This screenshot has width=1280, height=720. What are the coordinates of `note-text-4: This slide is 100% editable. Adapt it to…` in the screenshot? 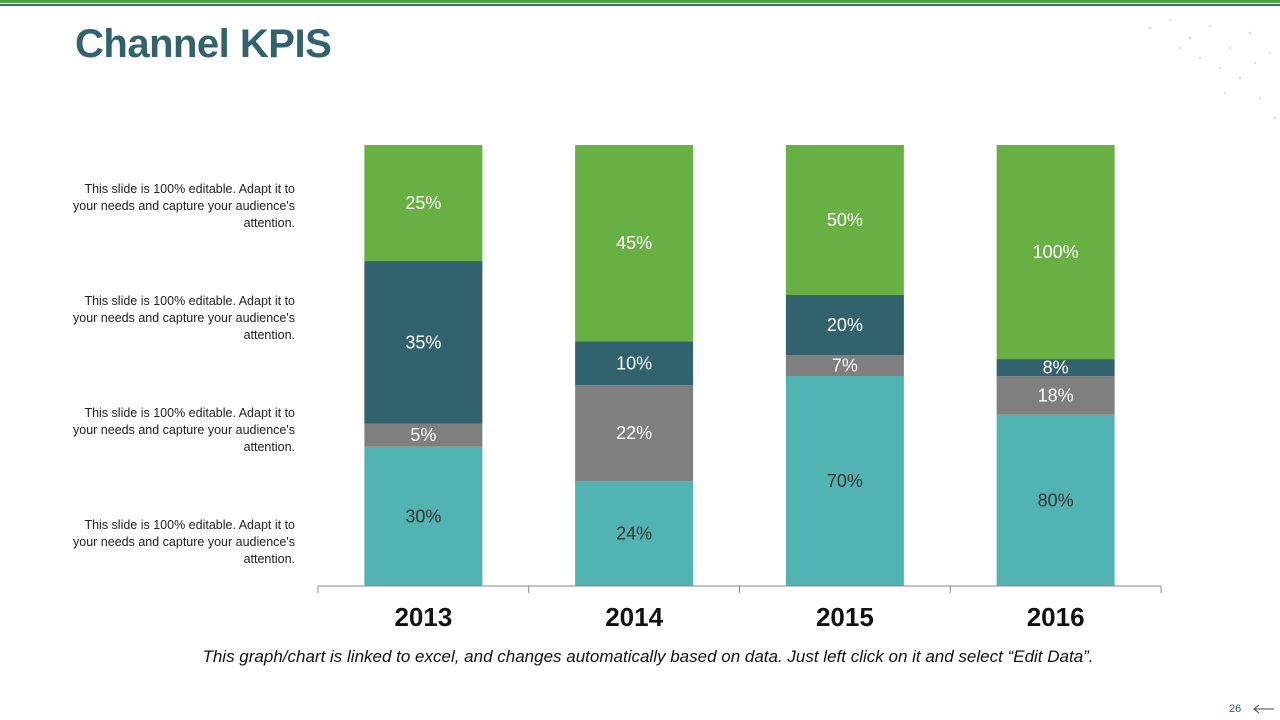 It's located at (184, 542).